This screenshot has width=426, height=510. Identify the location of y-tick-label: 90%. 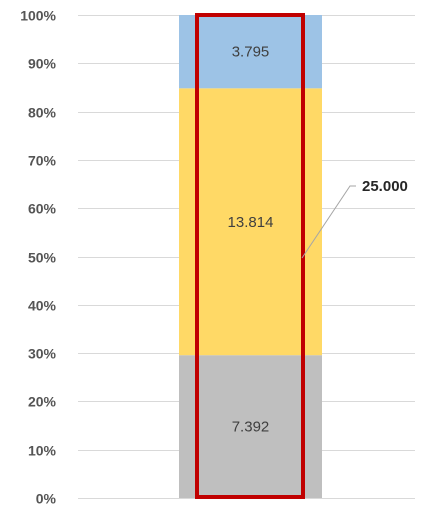
(42, 64).